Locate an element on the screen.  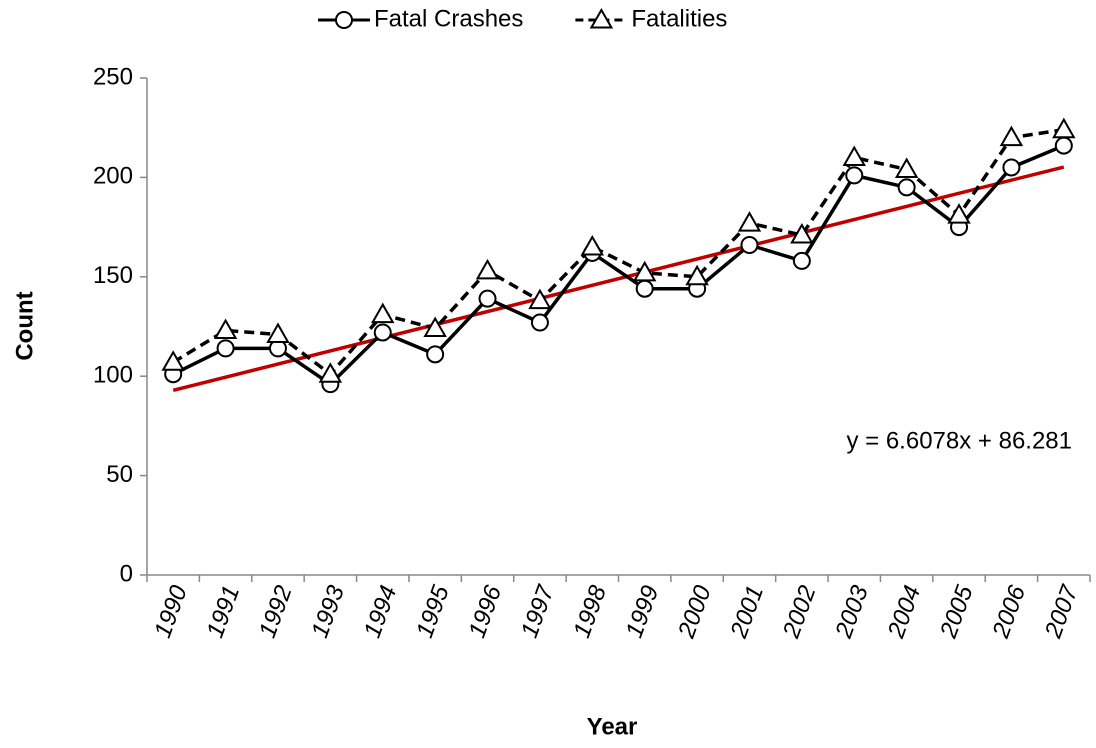
x-tick-label: 1999 is located at coordinates (643, 611).